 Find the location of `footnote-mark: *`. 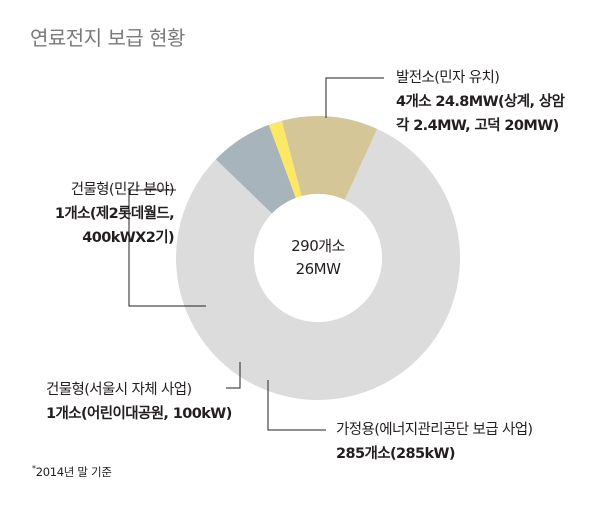

footnote-mark: * is located at coordinates (34, 469).